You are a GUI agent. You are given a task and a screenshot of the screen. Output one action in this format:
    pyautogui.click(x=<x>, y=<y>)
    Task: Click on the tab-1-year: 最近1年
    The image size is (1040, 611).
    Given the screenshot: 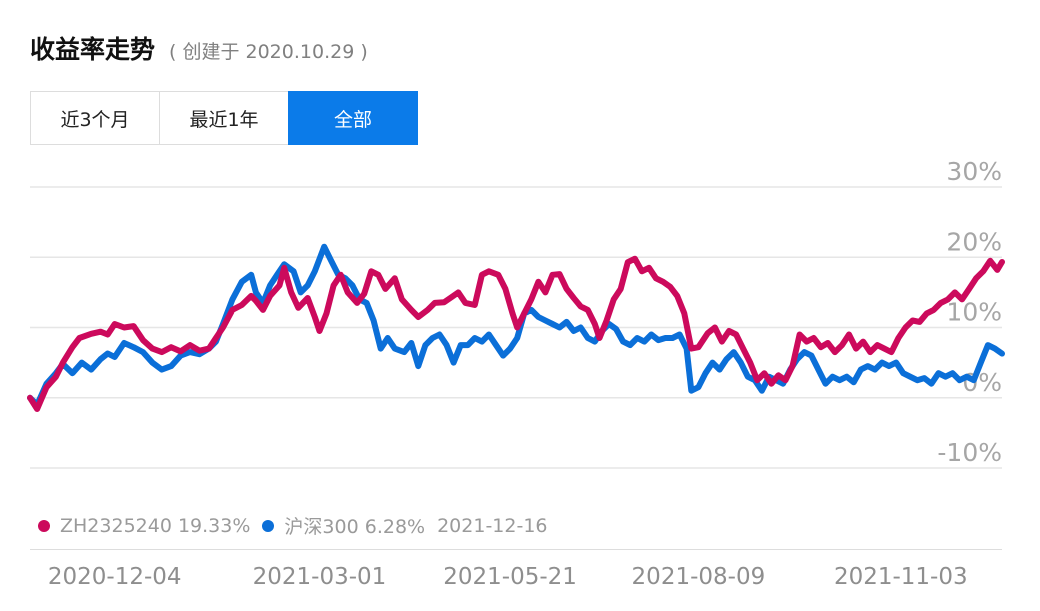 What is the action you would take?
    pyautogui.click(x=224, y=118)
    